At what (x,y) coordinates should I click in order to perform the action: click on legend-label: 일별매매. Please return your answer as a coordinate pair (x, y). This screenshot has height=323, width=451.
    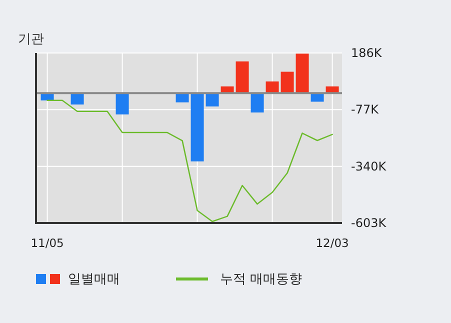
    Looking at the image, I should click on (94, 279).